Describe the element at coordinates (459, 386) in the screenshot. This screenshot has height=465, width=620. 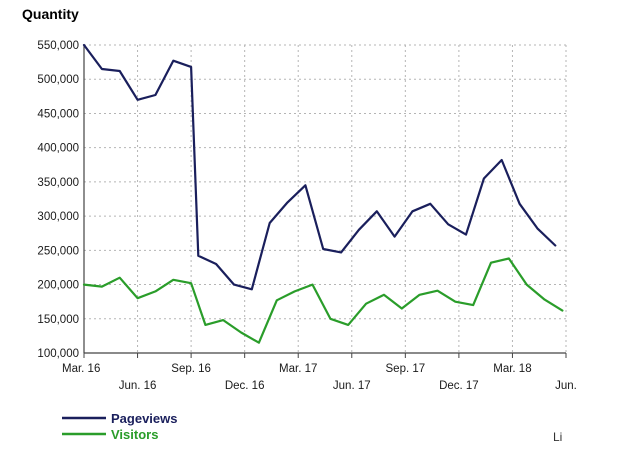
I see `x-tick-label: Dec. 17` at that location.